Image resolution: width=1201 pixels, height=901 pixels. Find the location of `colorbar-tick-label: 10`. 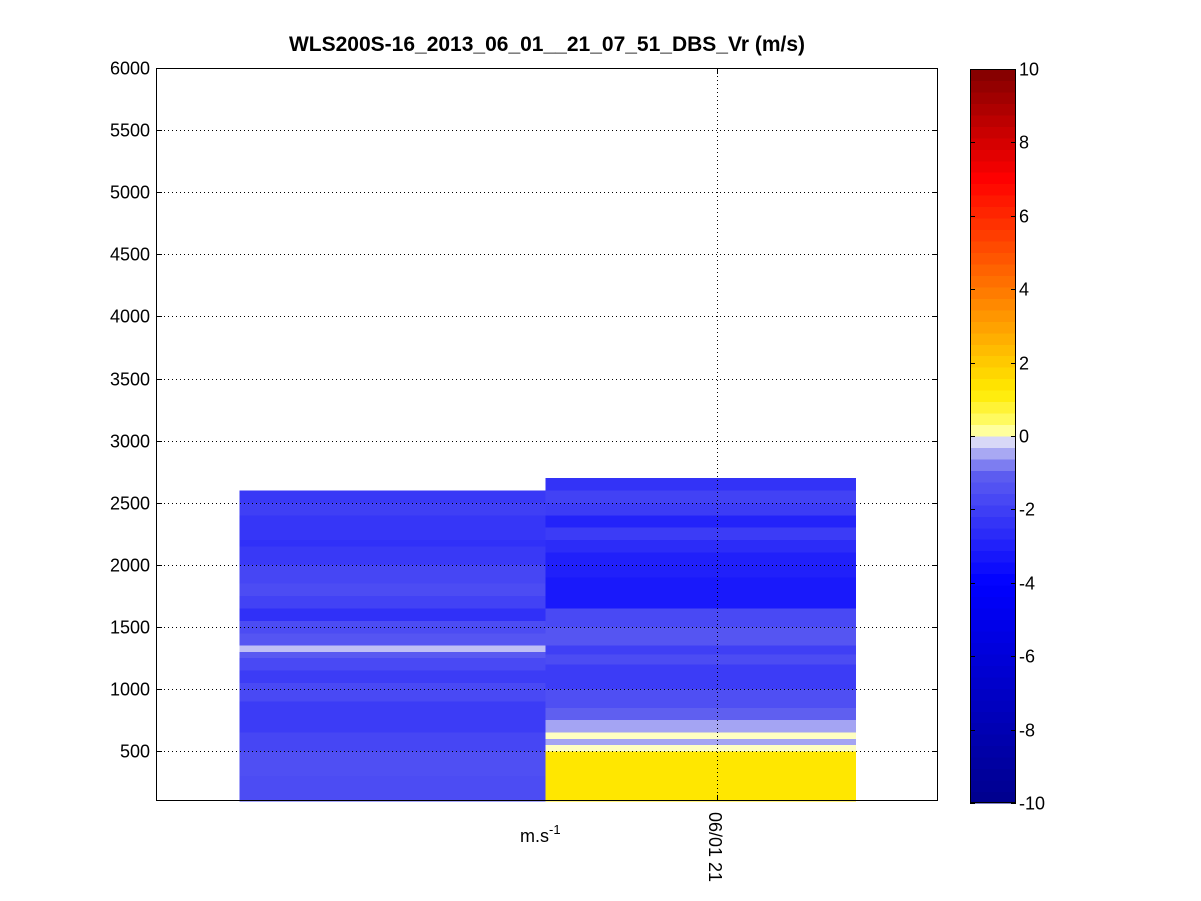

colorbar-tick-label: 10 is located at coordinates (1029, 70).